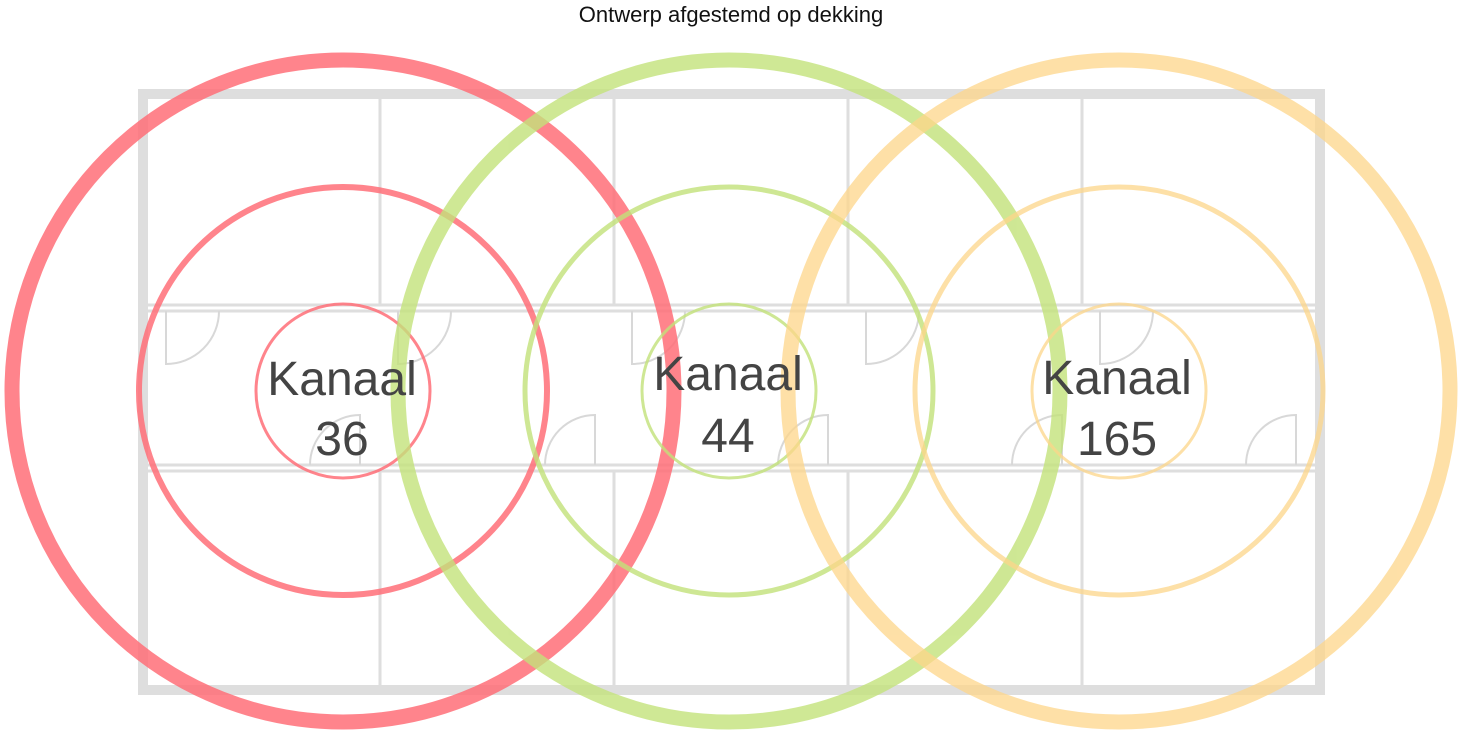 Image resolution: width=1463 pixels, height=742 pixels. I want to click on title: Ontwerp afgestemd op dekking, so click(731, 14).